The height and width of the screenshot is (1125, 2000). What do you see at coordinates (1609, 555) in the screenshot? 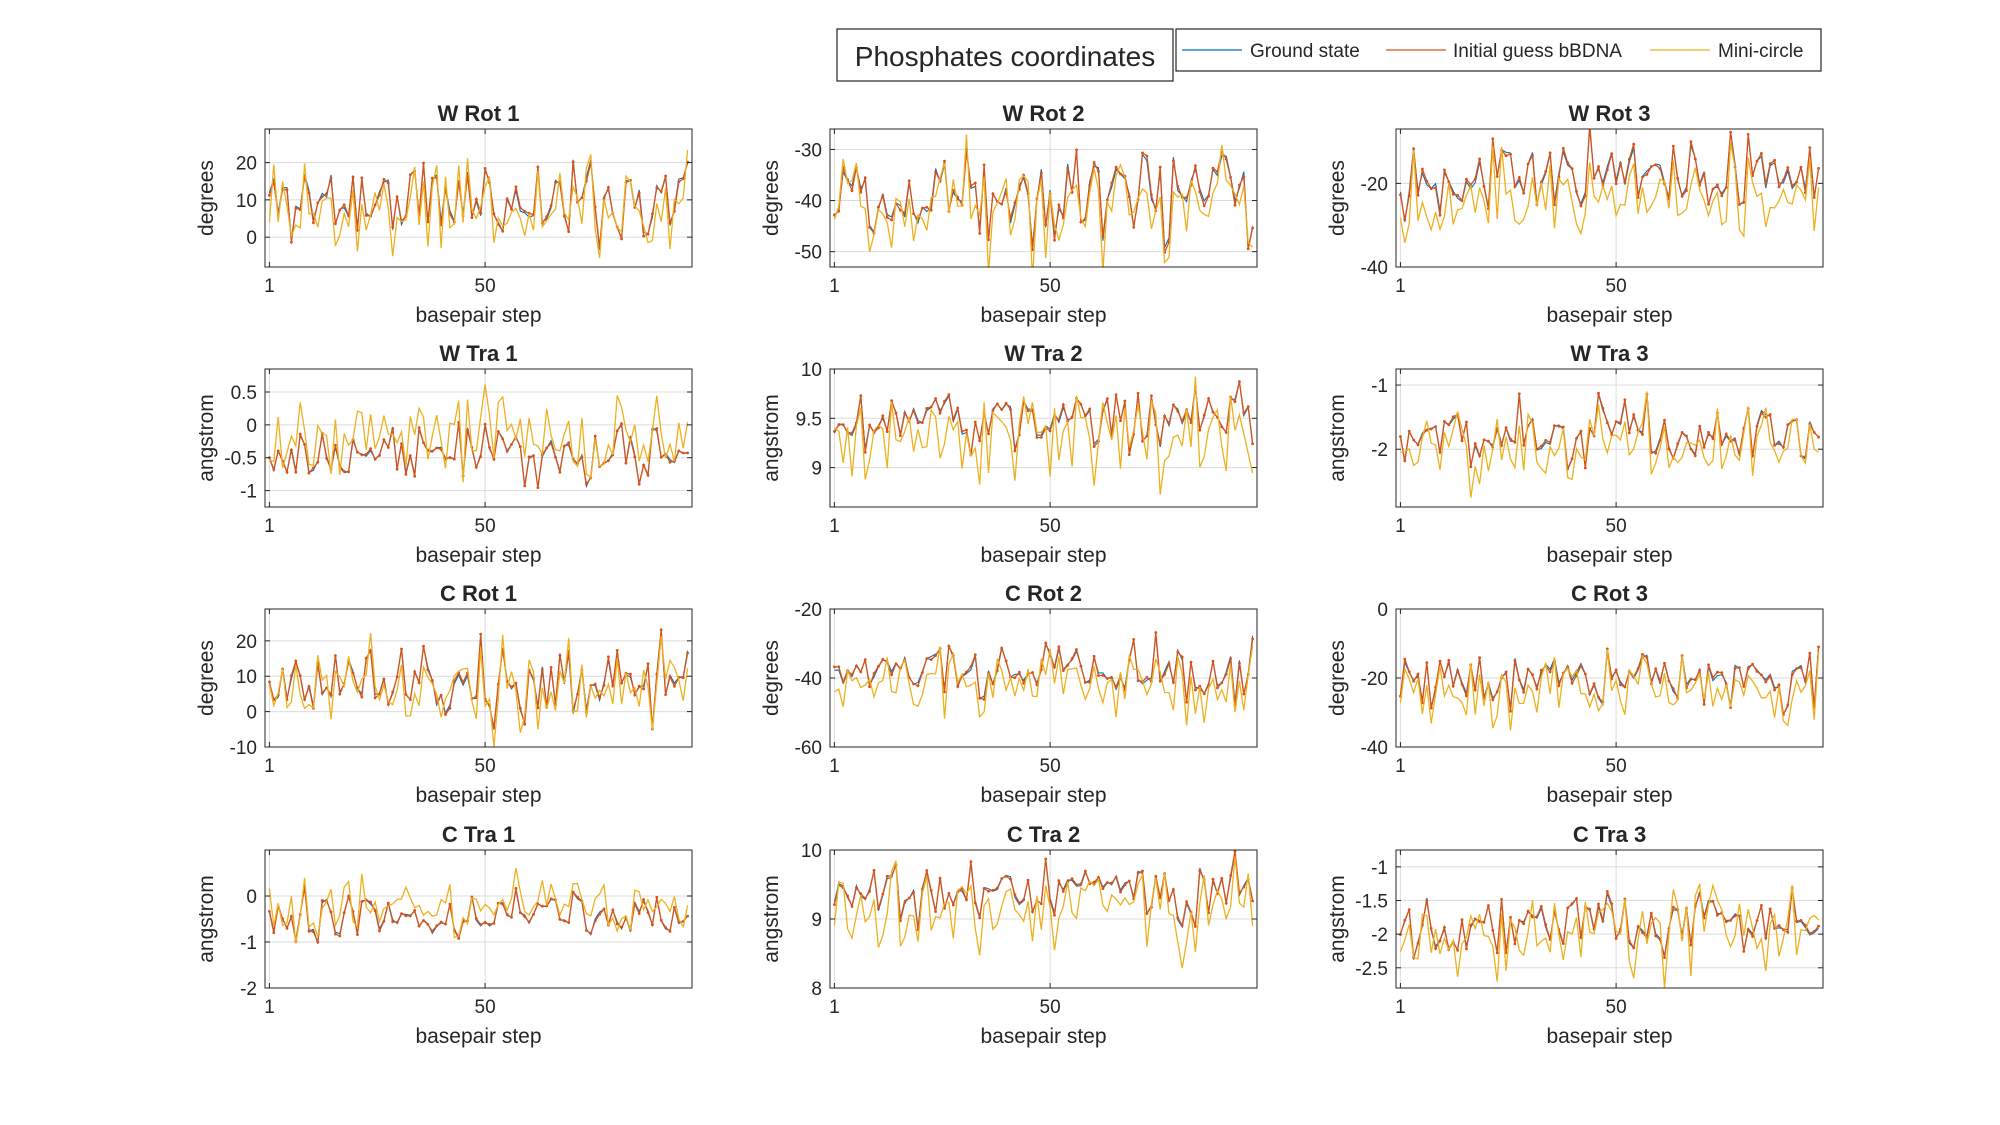
I see `x-axis-label: basepair step` at bounding box center [1609, 555].